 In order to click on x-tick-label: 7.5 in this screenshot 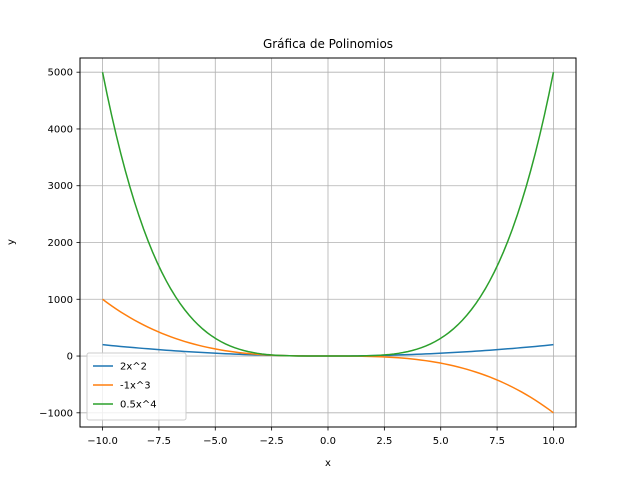, I will do `click(497, 441)`.